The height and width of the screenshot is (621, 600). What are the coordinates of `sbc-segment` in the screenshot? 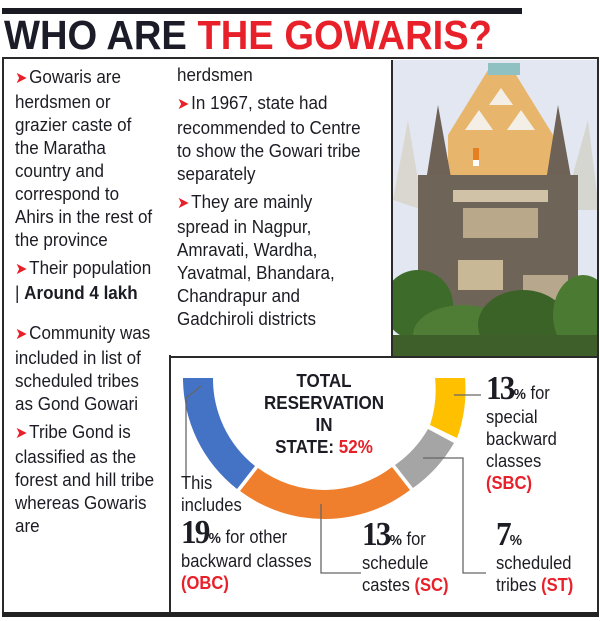 It's located at (448, 408).